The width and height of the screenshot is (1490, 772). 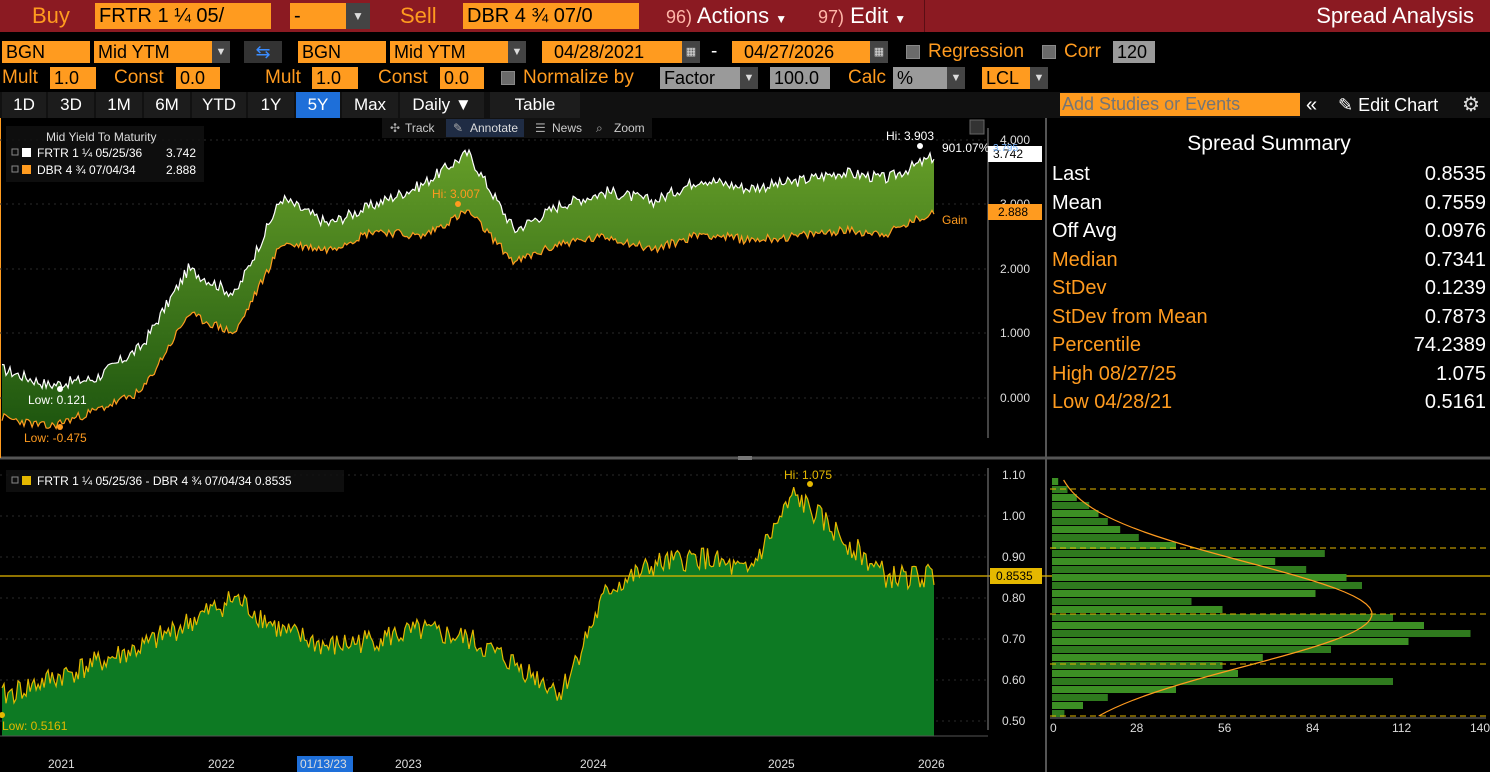 I want to click on legend-title: Mid Yield To Maturity, so click(x=101, y=137).